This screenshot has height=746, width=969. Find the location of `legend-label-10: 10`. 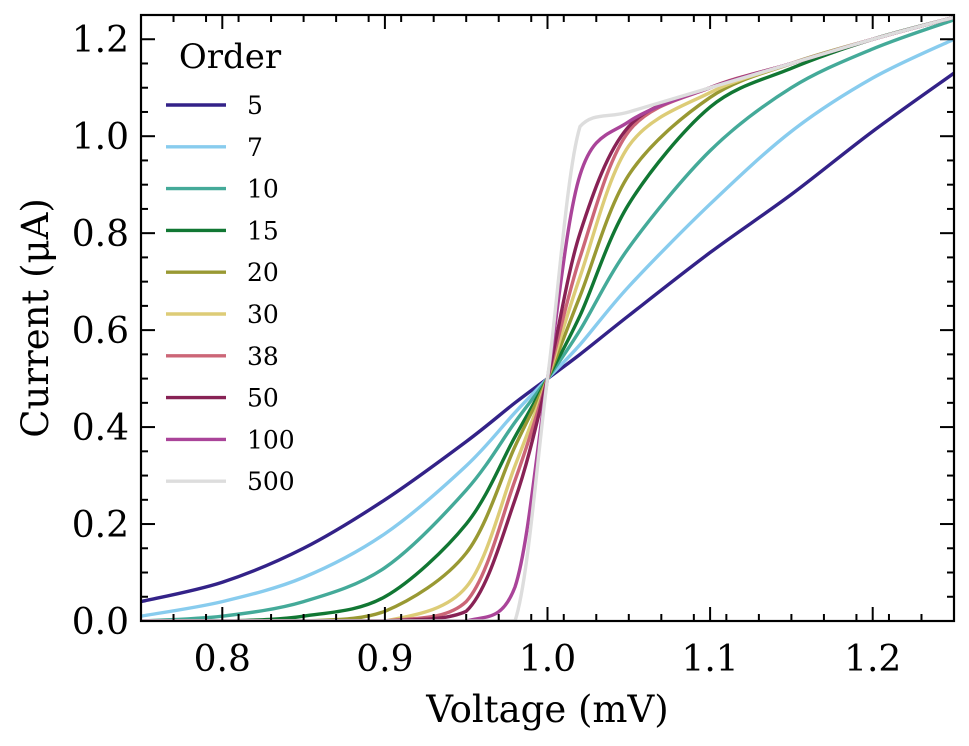

legend-label-10: 10 is located at coordinates (263, 189).